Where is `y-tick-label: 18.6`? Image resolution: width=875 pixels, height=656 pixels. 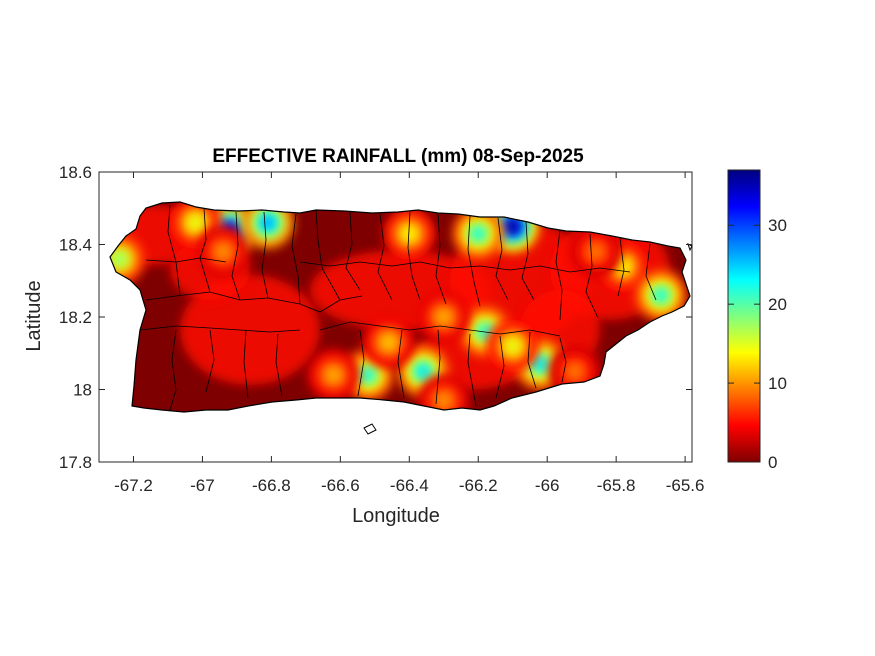 y-tick-label: 18.6 is located at coordinates (75, 172).